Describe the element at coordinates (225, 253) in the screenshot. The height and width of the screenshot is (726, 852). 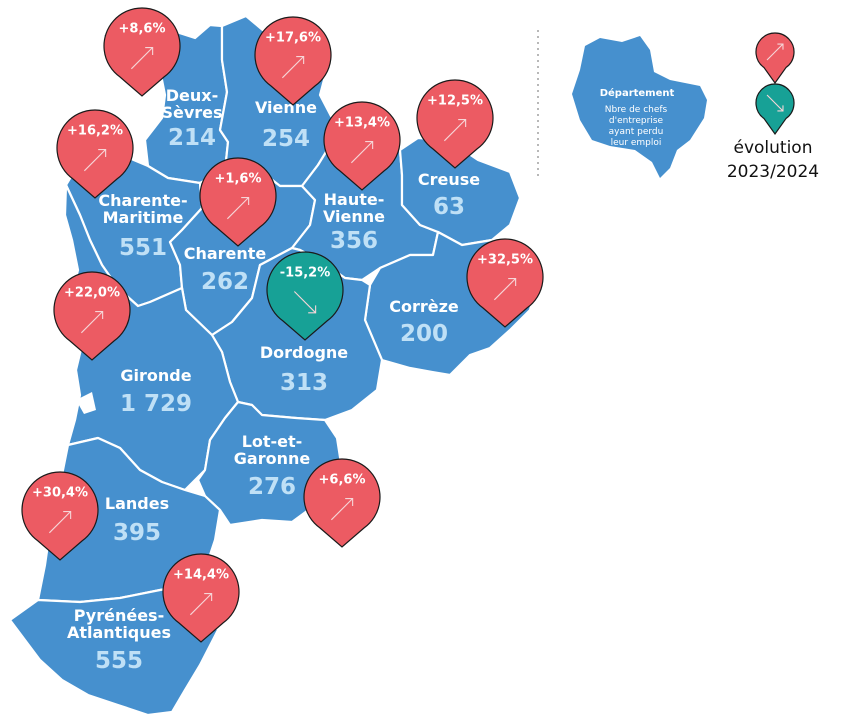
I see `department-name-charente: Charente` at that location.